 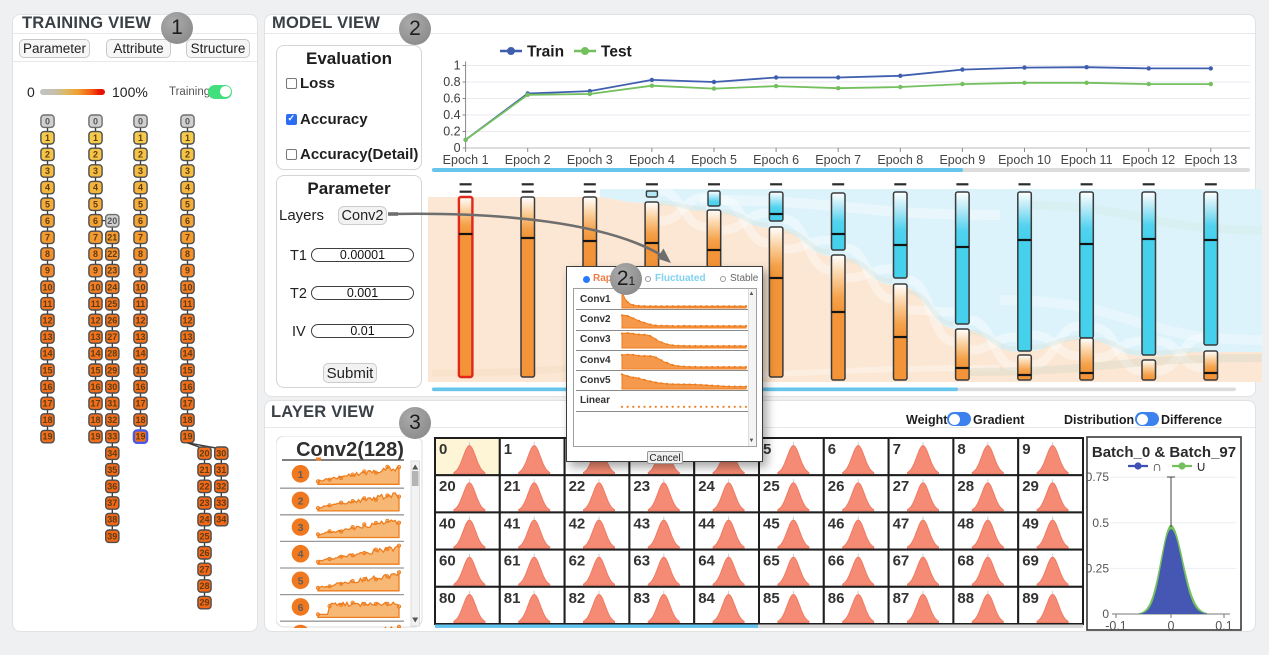 What do you see at coordinates (221, 503) in the screenshot?
I see `svg-text: 33` at bounding box center [221, 503].